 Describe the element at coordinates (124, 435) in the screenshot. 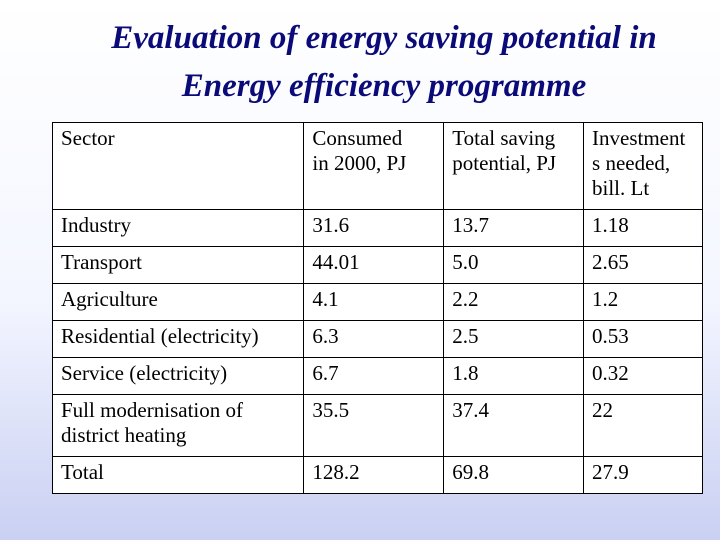

I see `sector-line: district heating` at that location.